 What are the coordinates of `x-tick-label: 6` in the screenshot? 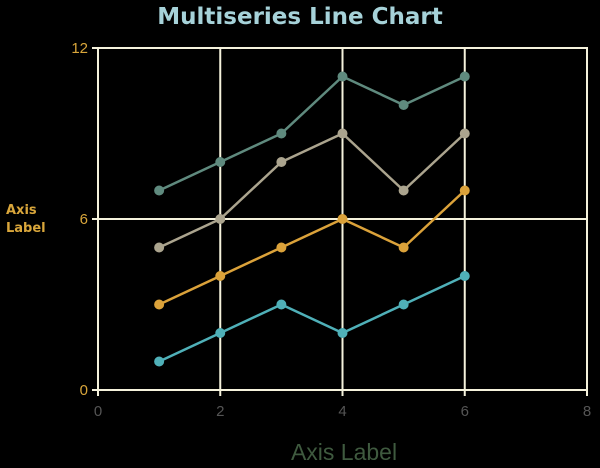 It's located at (465, 411).